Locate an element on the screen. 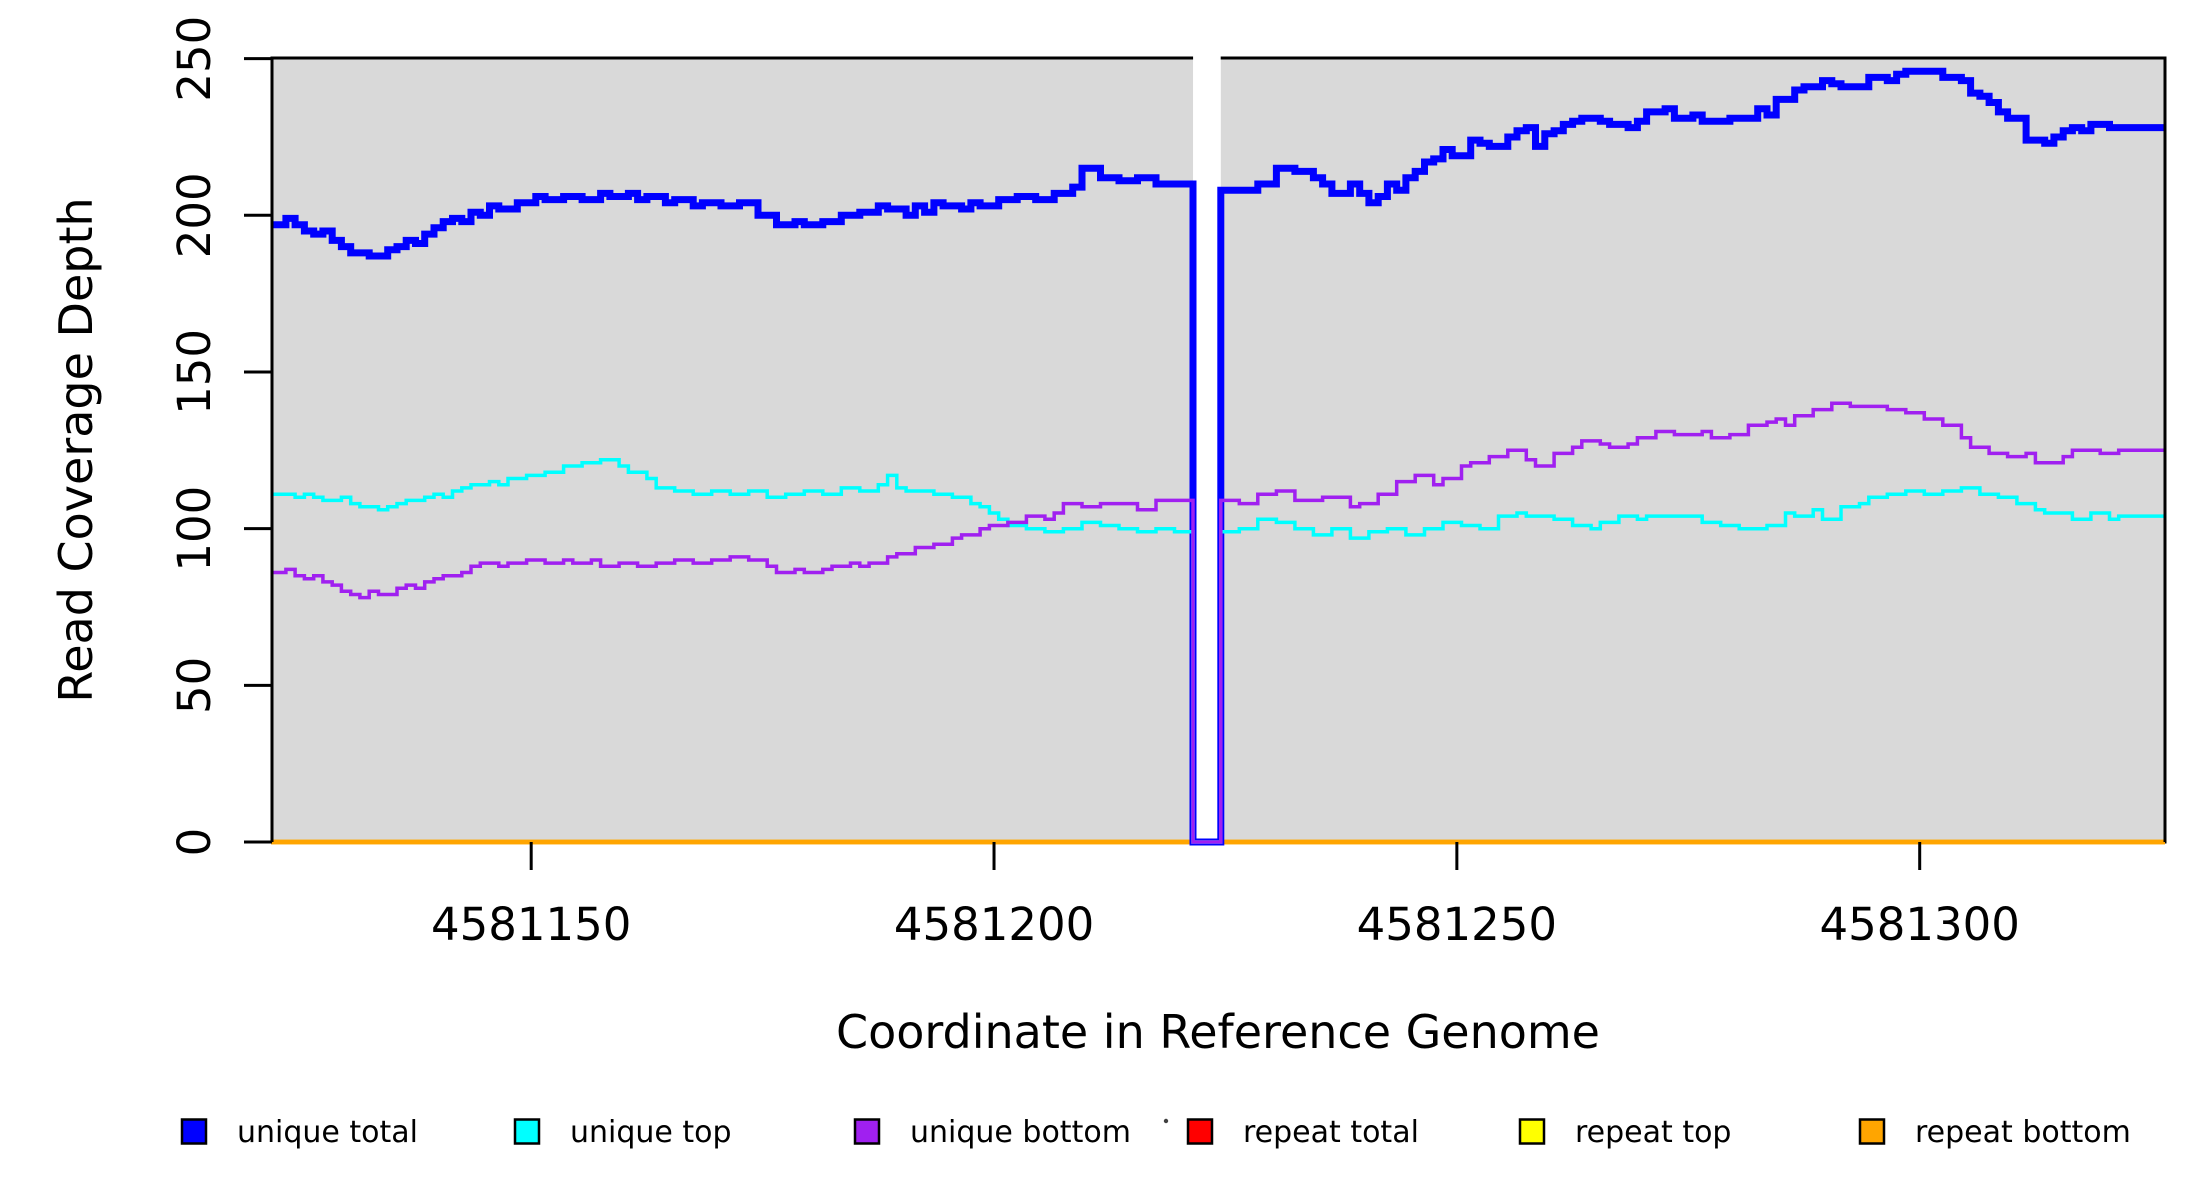  x-tick-label: 4581250 is located at coordinates (1457, 924).